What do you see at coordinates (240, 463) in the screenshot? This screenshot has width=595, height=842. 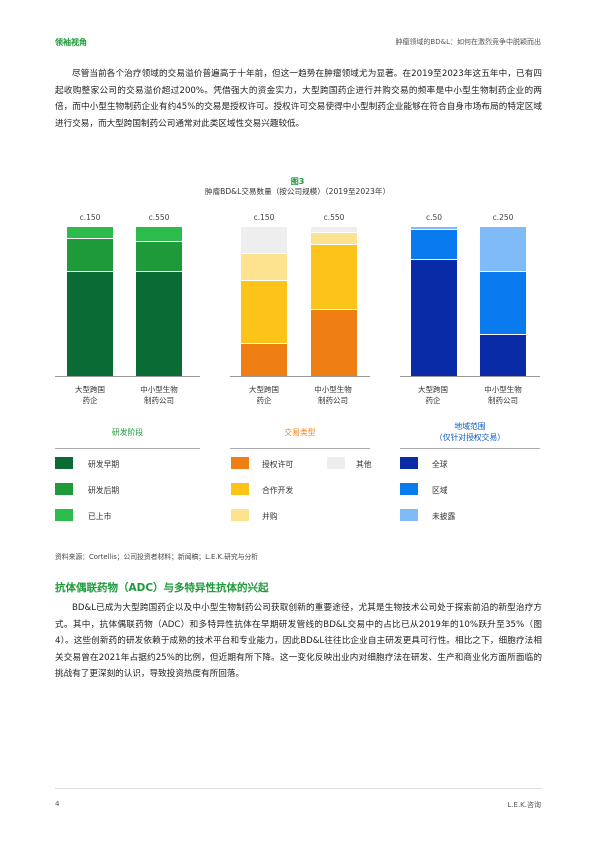 I see `legend-swatch-licensing` at bounding box center [240, 463].